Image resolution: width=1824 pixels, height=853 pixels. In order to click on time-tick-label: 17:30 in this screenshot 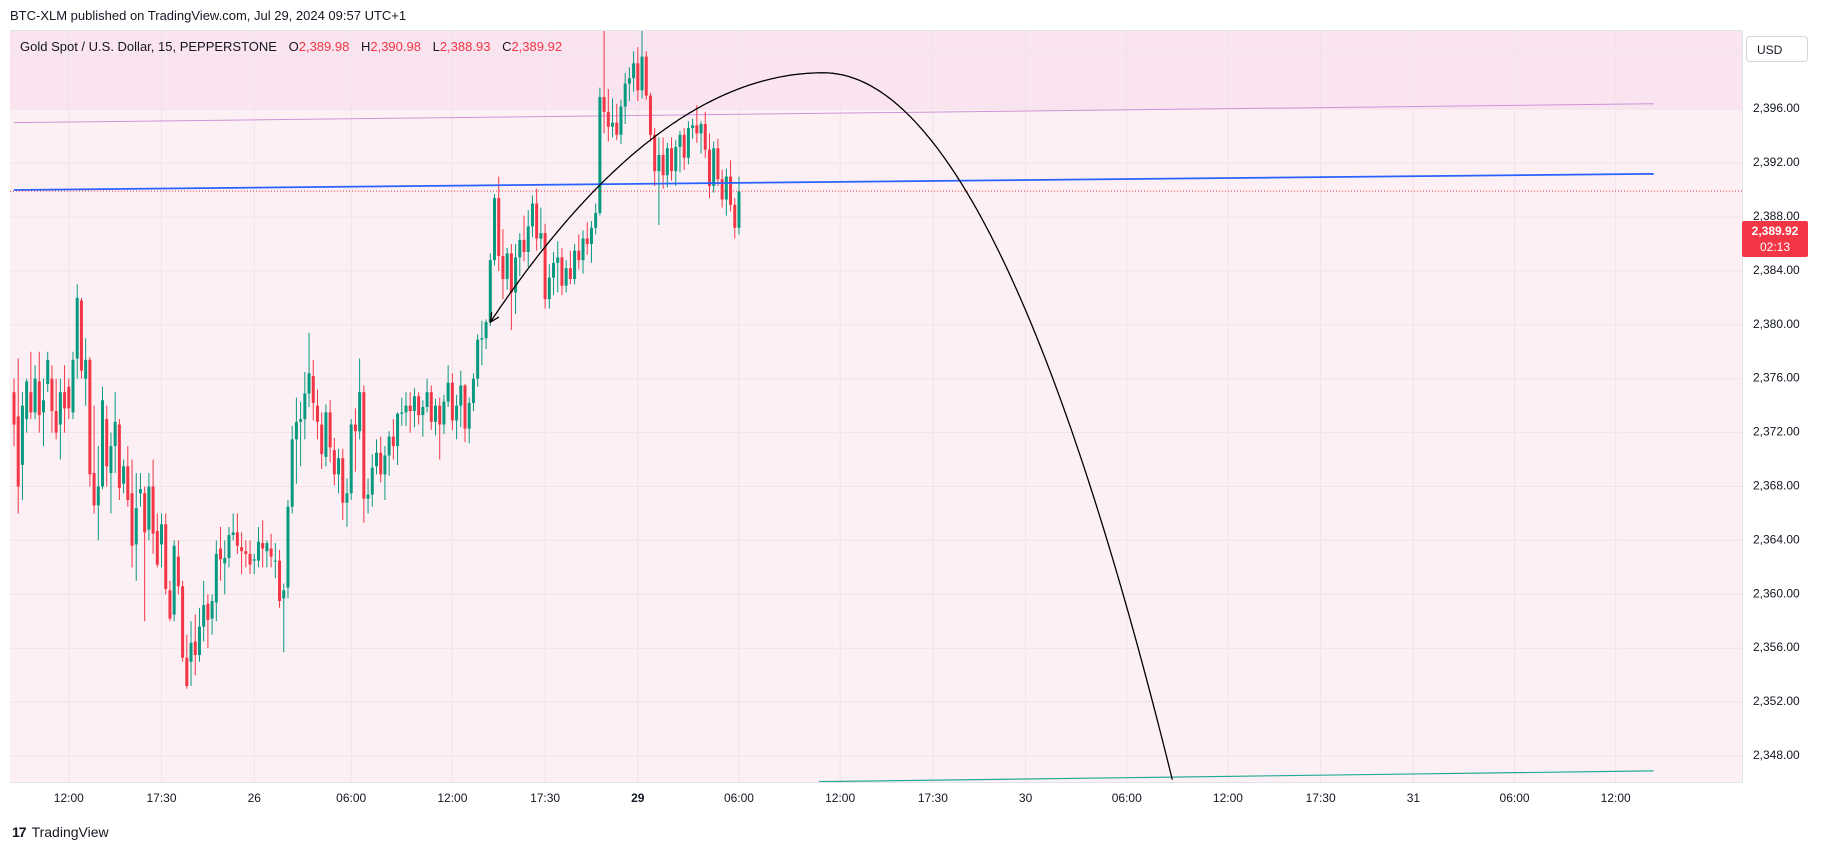, I will do `click(162, 798)`.